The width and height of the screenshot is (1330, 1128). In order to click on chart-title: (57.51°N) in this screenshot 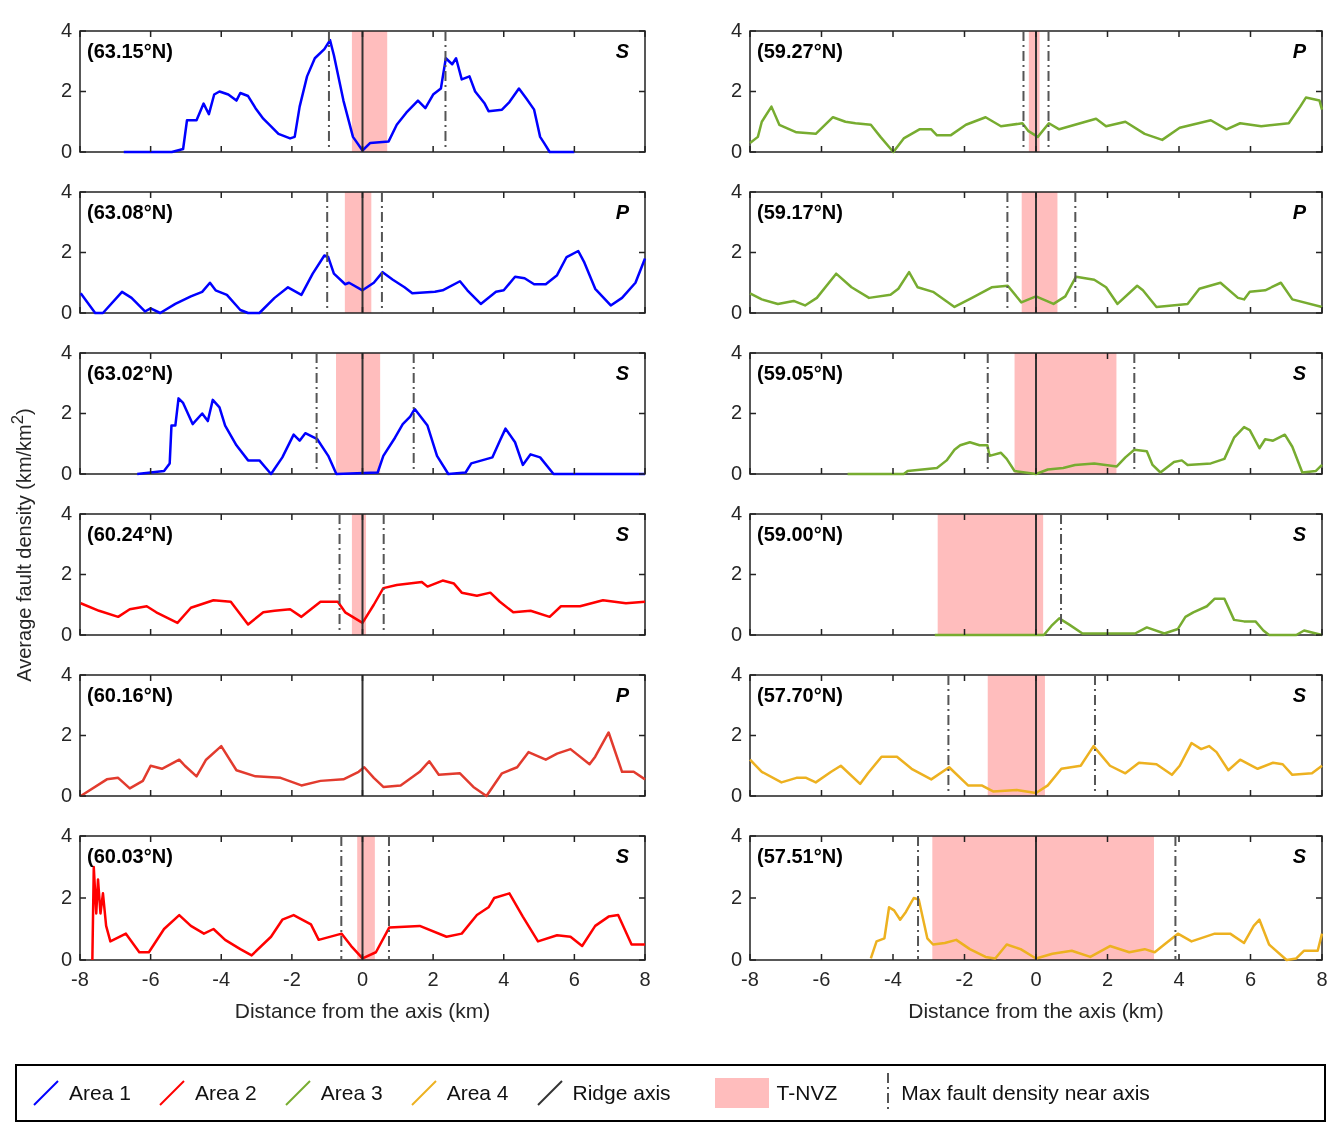, I will do `click(800, 856)`.